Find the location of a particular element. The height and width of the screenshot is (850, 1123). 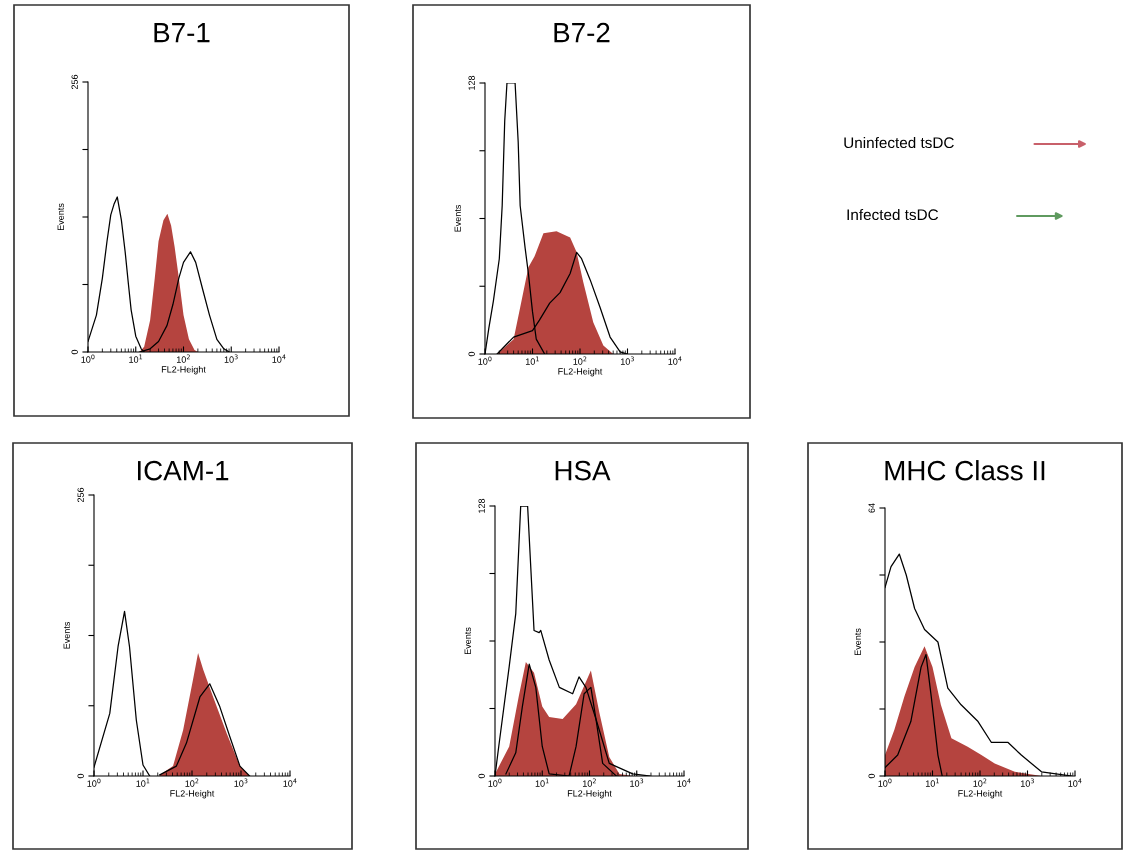

y-tick-label: 64 is located at coordinates (871, 508).